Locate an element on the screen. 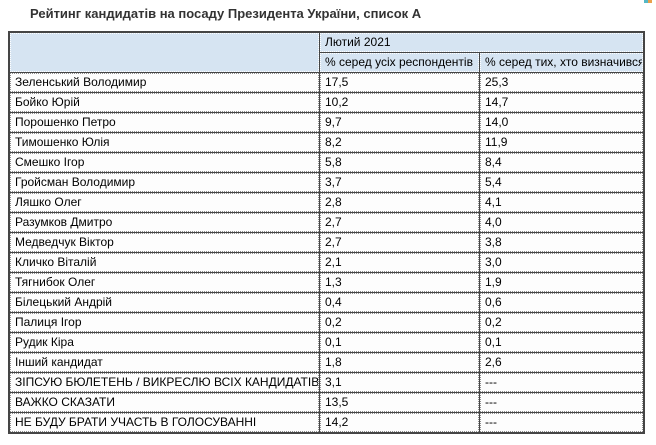 The height and width of the screenshot is (445, 656). corner-header-cell is located at coordinates (164, 52).